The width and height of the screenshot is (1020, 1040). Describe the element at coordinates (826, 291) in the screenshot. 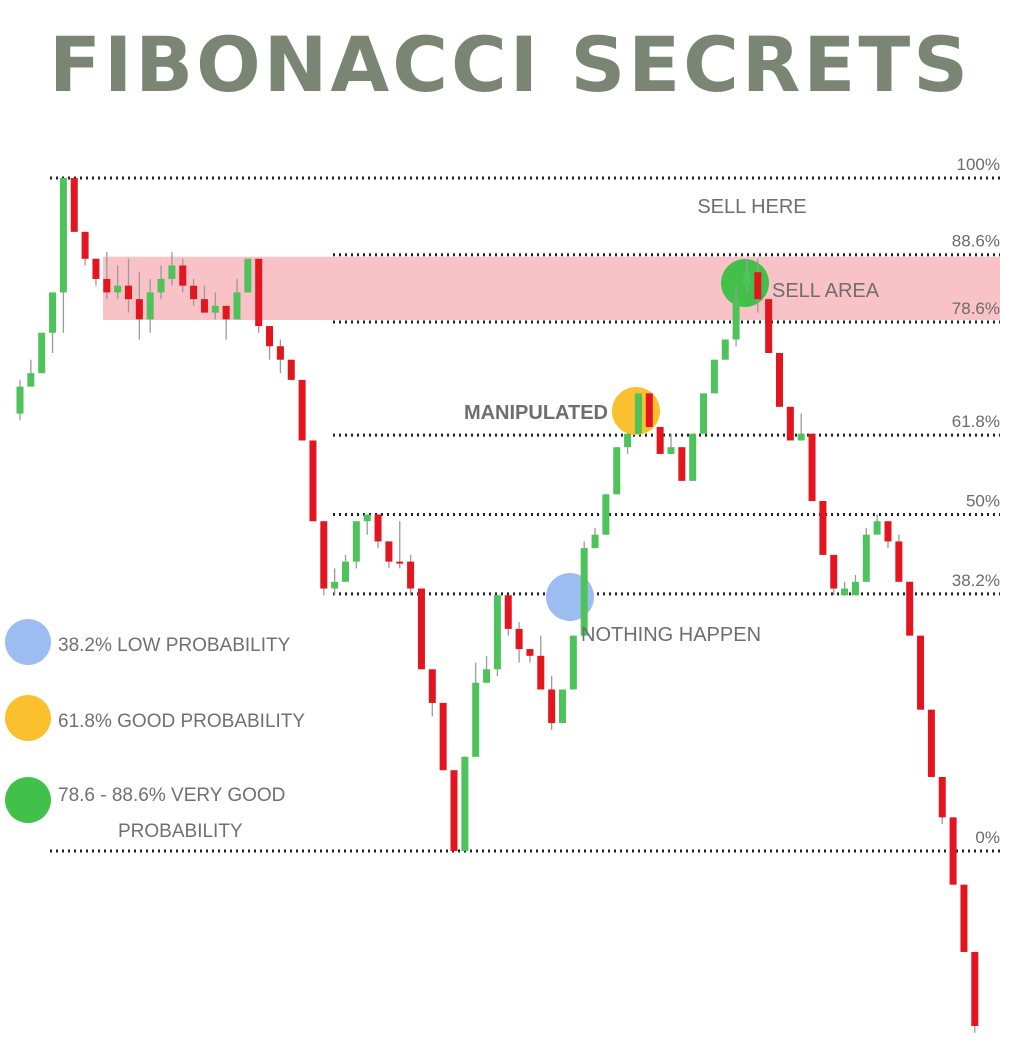

I see `sell-area-annotation: SELL AREA` at that location.